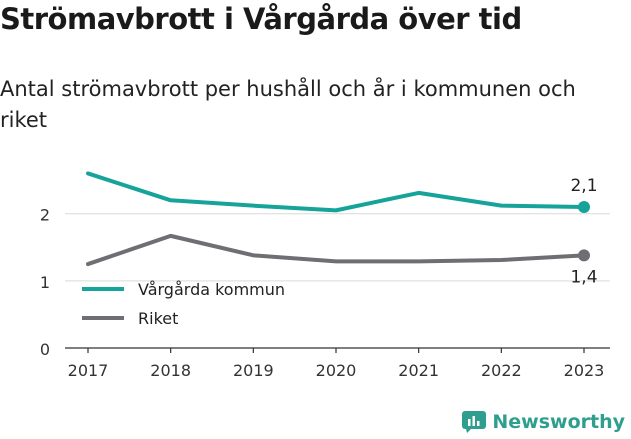 The image size is (631, 439). What do you see at coordinates (583, 186) in the screenshot?
I see `end-value-label: 2,1` at bounding box center [583, 186].